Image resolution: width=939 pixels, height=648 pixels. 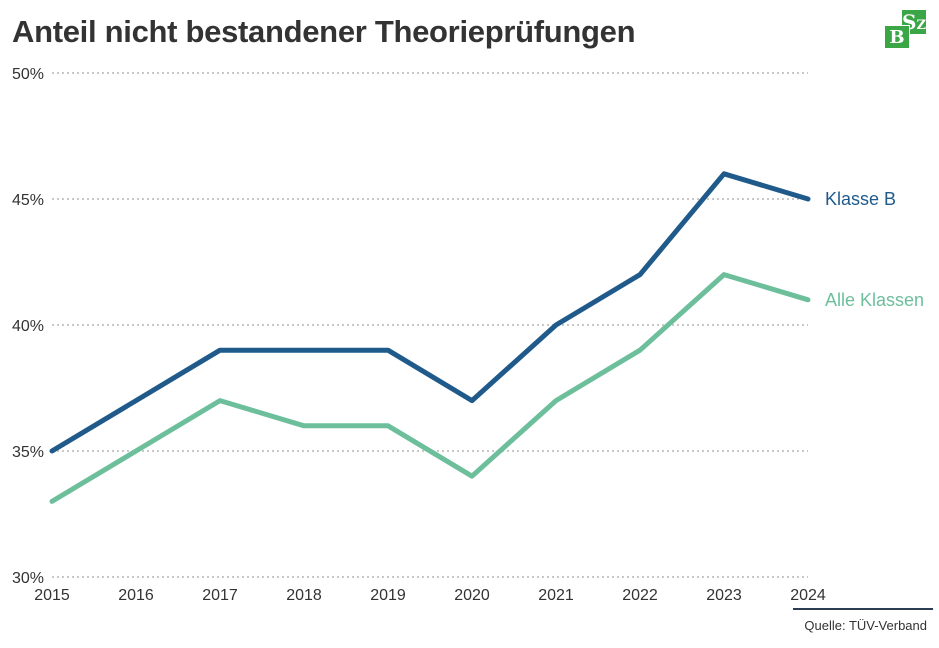 What do you see at coordinates (556, 595) in the screenshot?
I see `x-tick-label: 2021` at bounding box center [556, 595].